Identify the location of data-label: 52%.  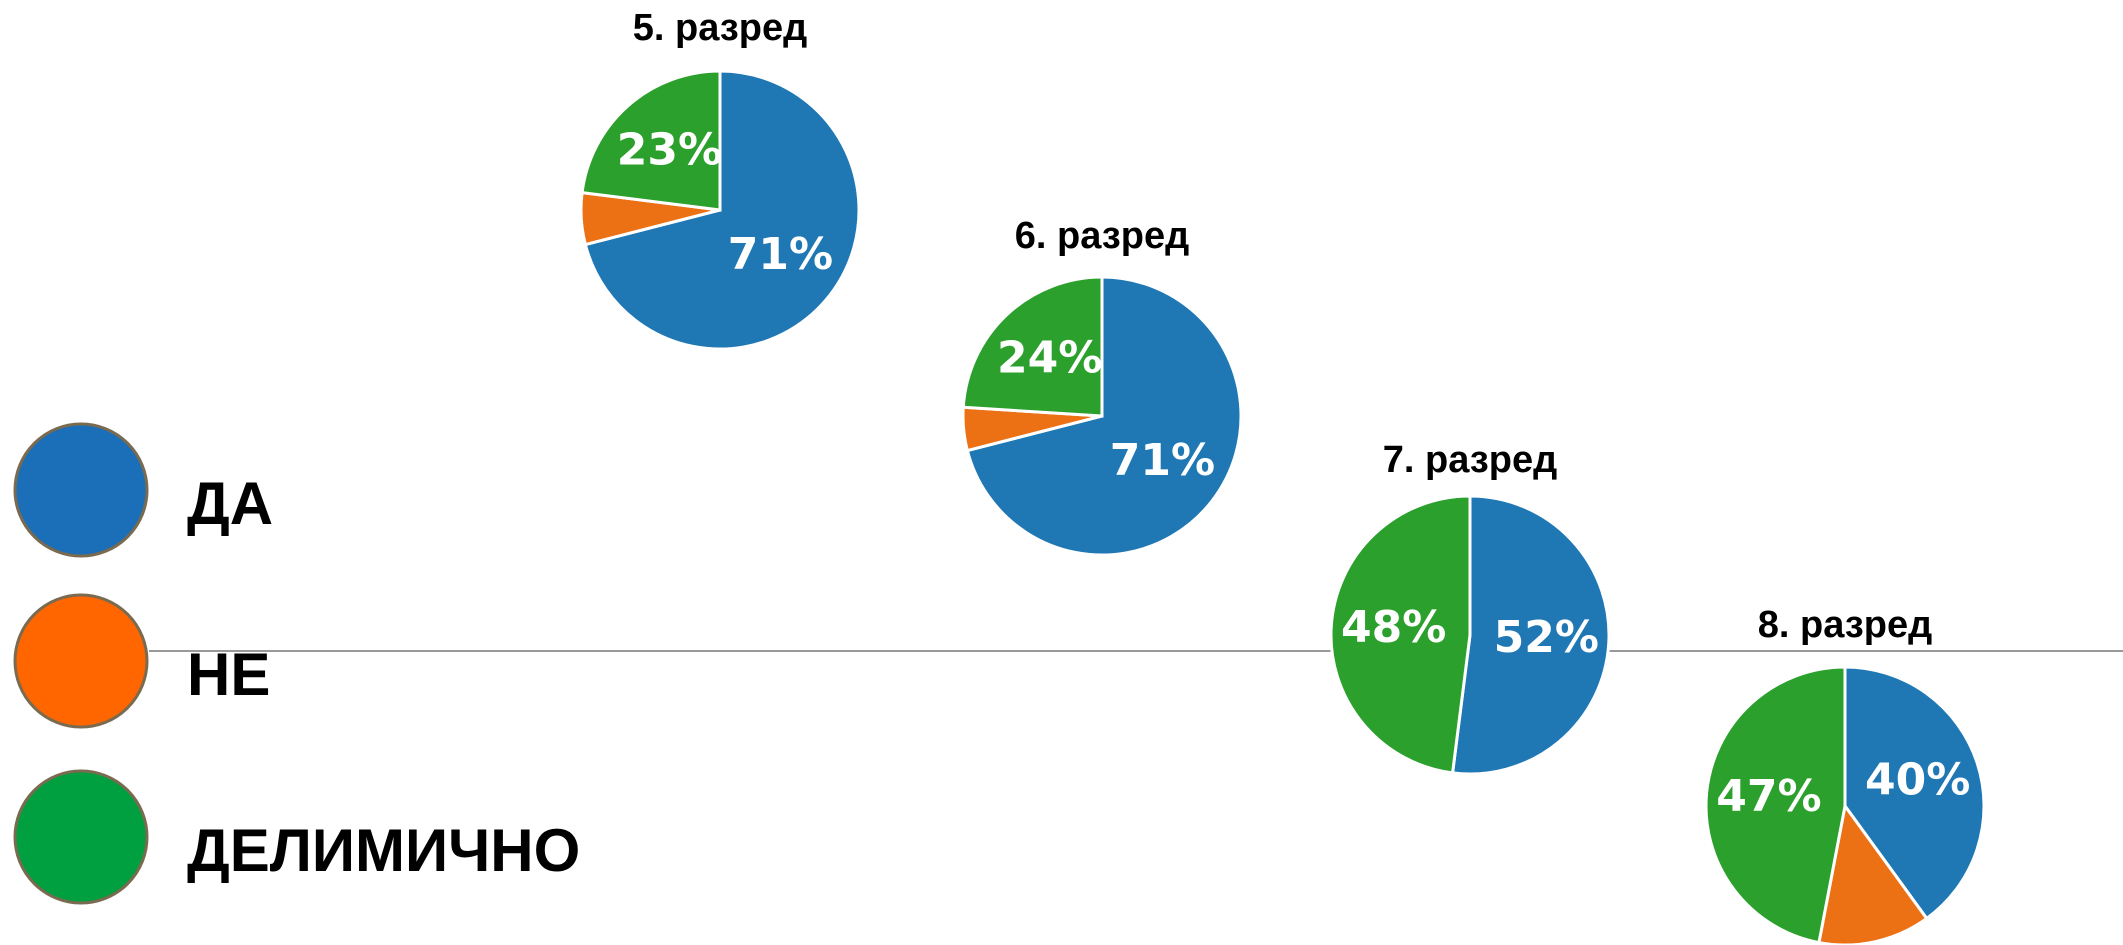
(1546, 637).